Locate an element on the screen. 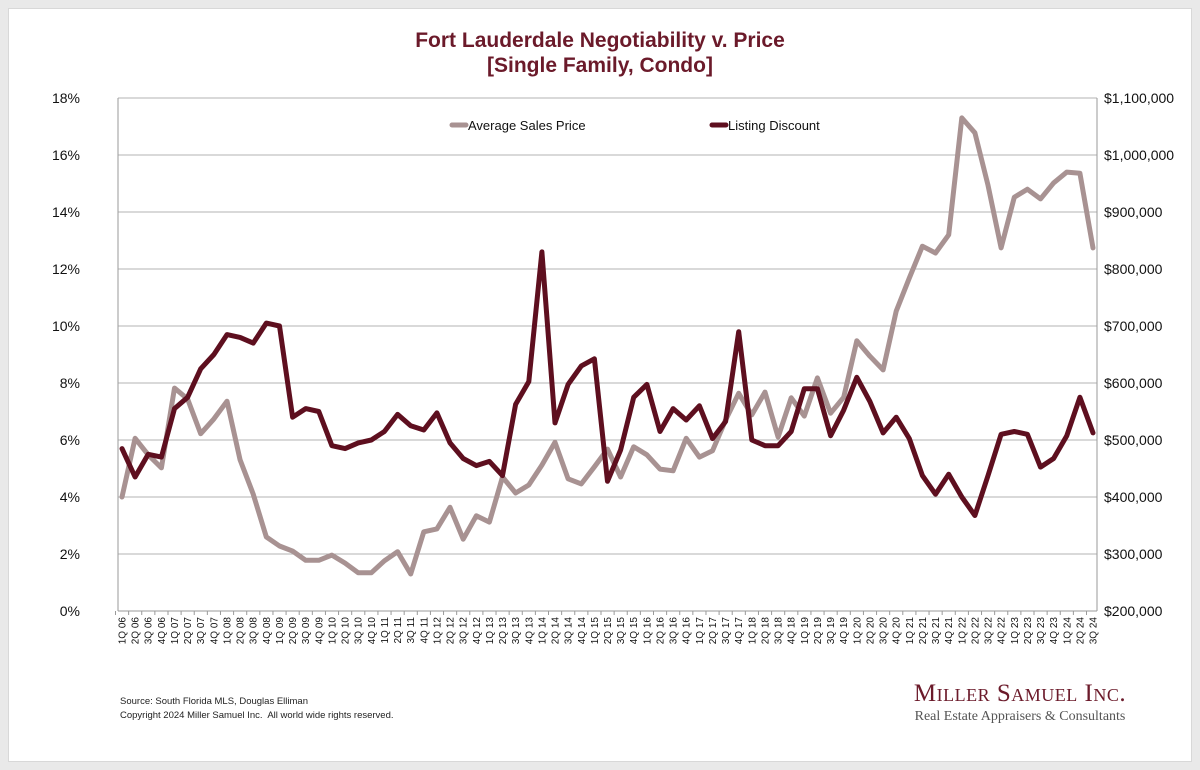 The image size is (1200, 770). x-tick-label: 4Q 09 is located at coordinates (319, 631).